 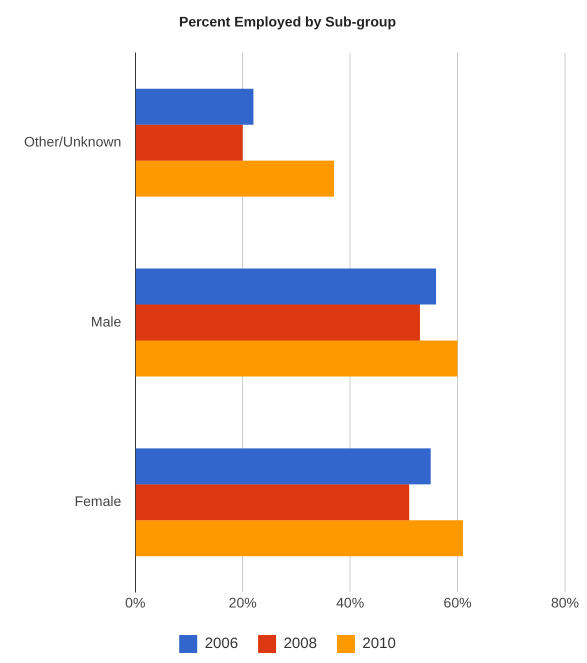 What do you see at coordinates (221, 643) in the screenshot?
I see `legend-label: 2006` at bounding box center [221, 643].